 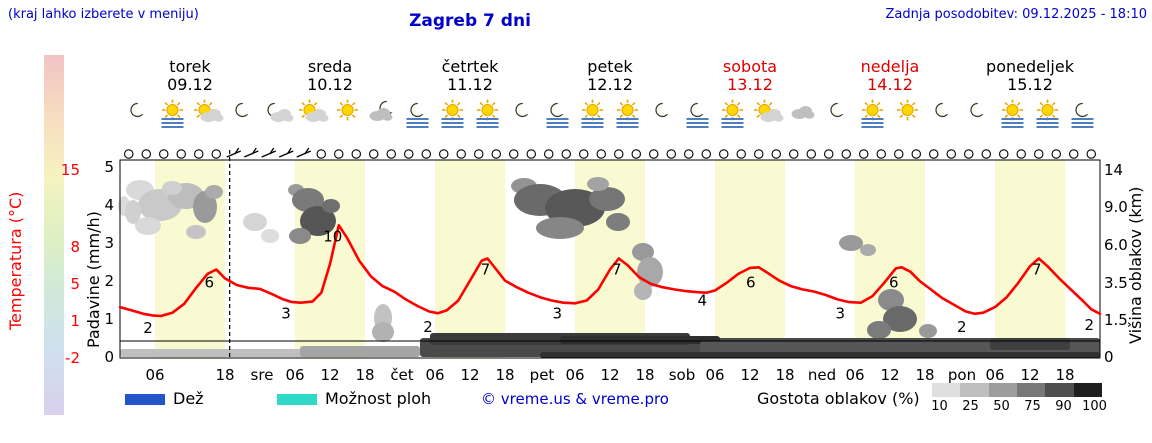 I want to click on temperature-tick: -2, so click(x=72, y=358).